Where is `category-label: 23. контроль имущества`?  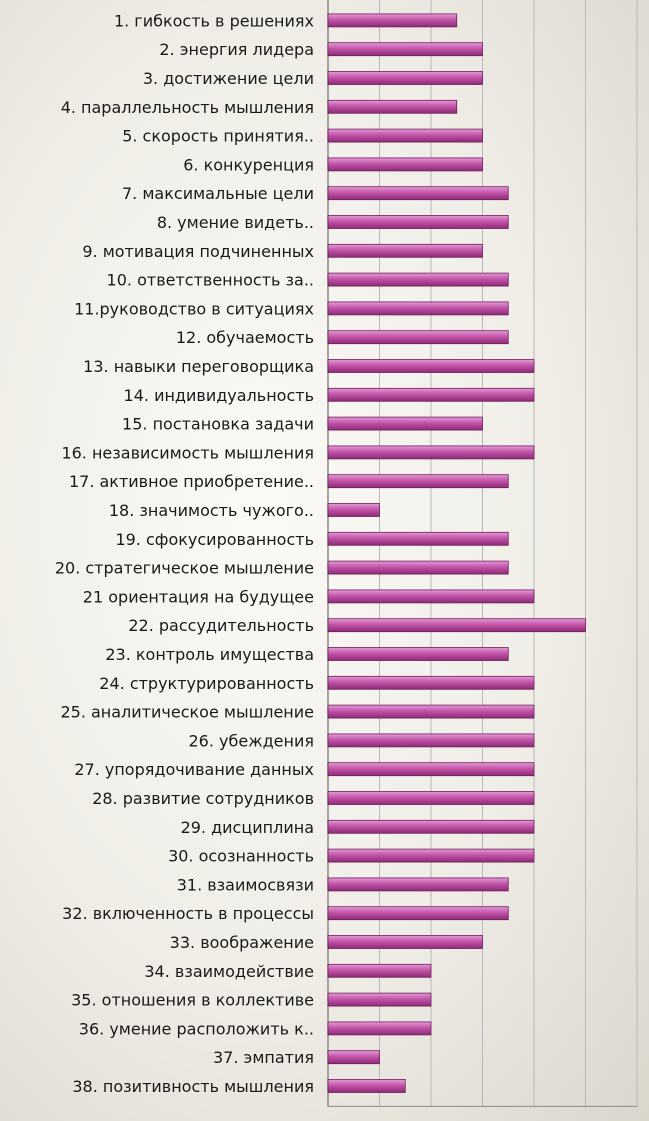 category-label: 23. контроль имущества is located at coordinates (209, 654).